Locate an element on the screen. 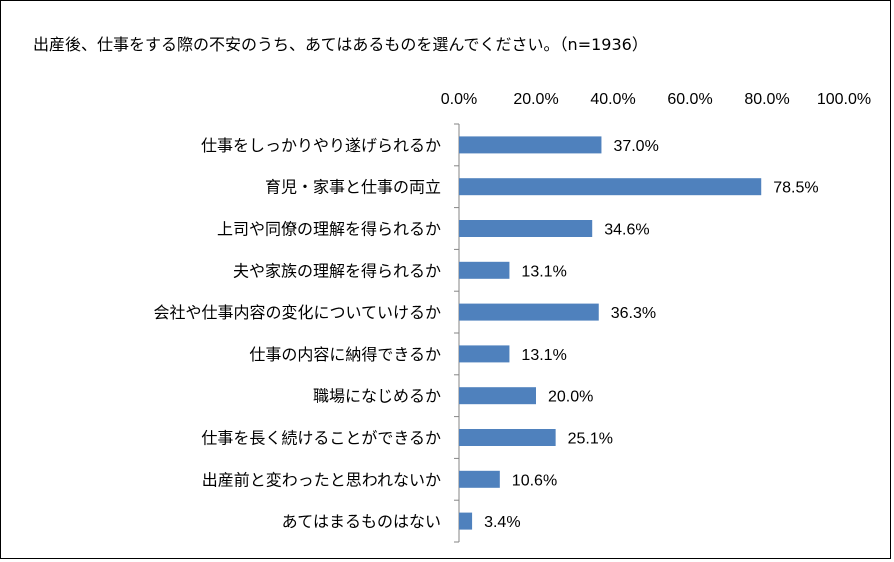  x-tick-label: 0.0% is located at coordinates (459, 99).